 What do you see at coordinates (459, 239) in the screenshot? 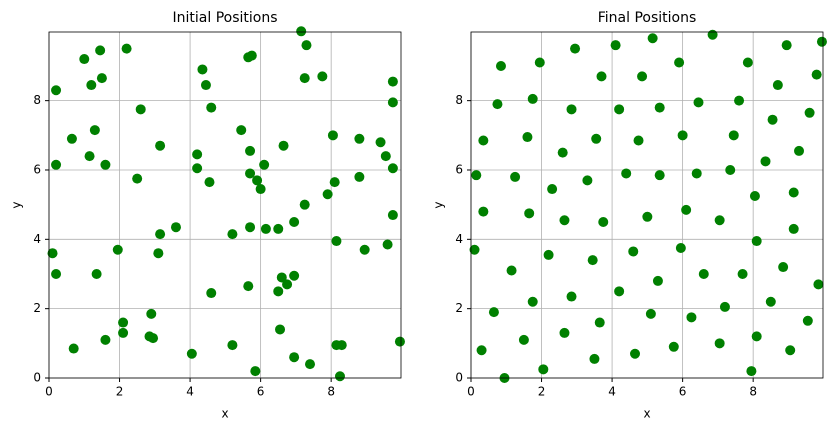
I see `y-tick-label: 4` at bounding box center [459, 239].